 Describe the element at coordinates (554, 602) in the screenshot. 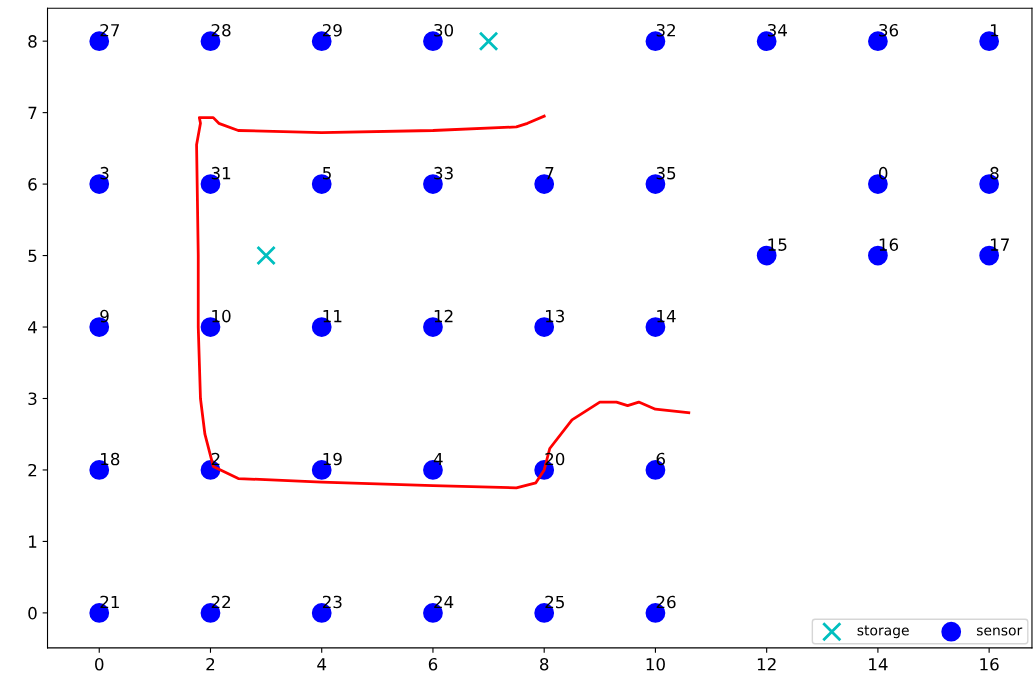

I see `annotation: 25` at that location.